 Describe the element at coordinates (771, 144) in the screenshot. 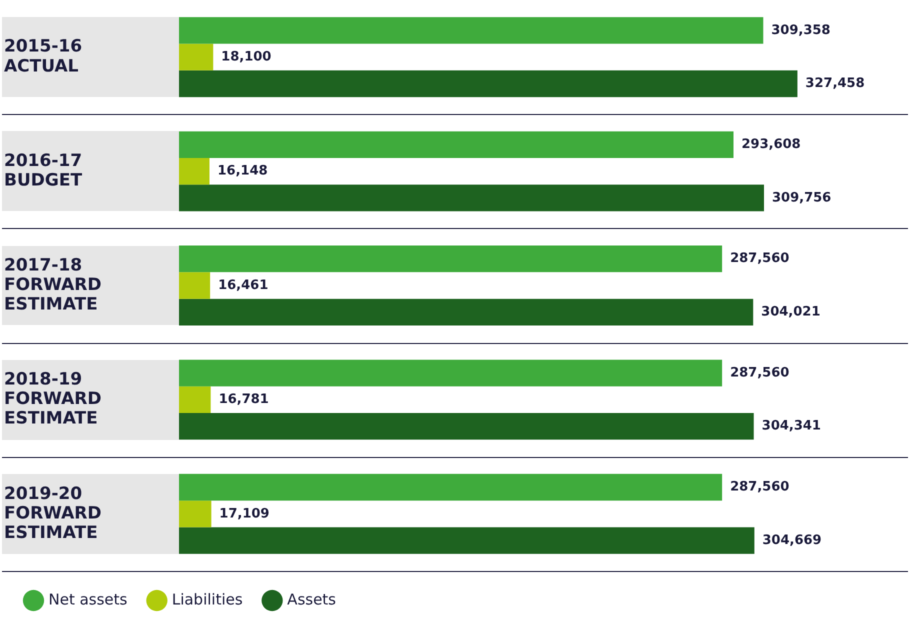

I see `data-label: 293,608` at that location.